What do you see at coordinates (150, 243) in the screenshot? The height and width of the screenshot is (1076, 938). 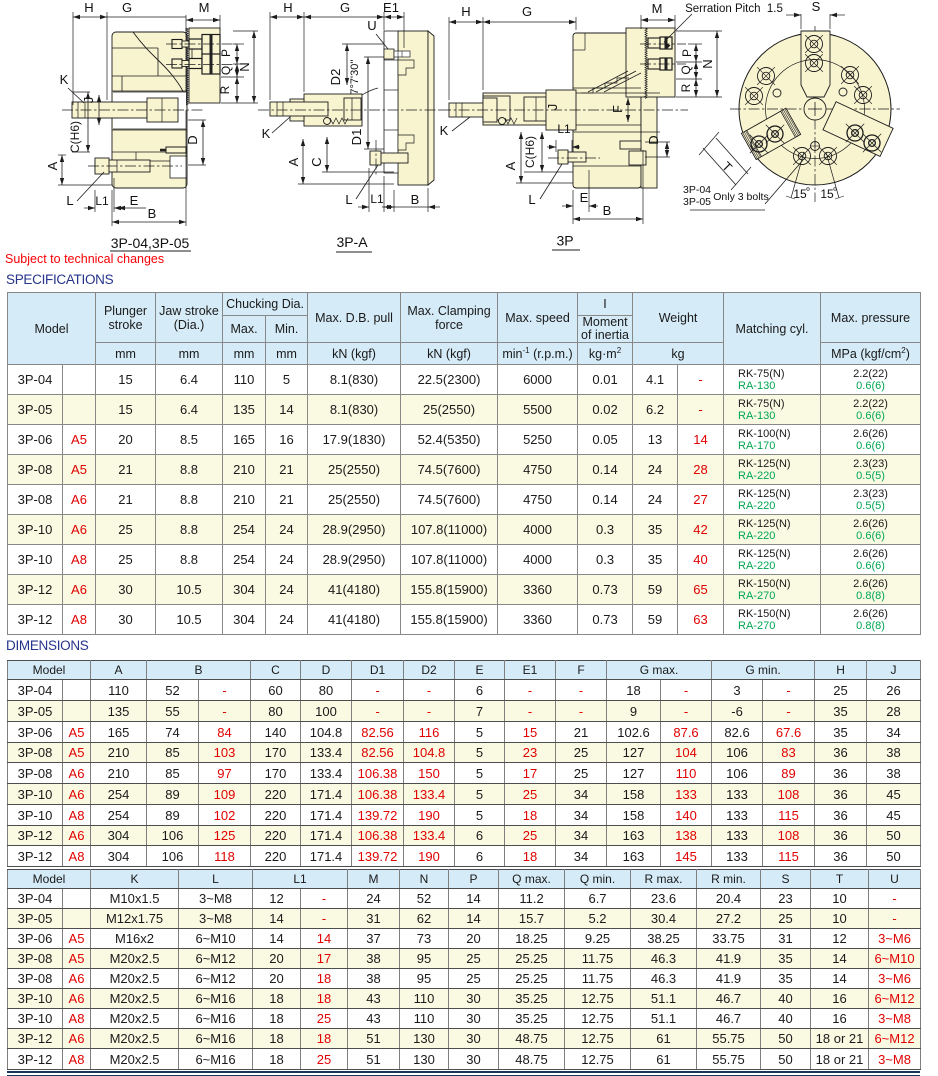 I see `svg-text: 3P-04,3P-05` at bounding box center [150, 243].